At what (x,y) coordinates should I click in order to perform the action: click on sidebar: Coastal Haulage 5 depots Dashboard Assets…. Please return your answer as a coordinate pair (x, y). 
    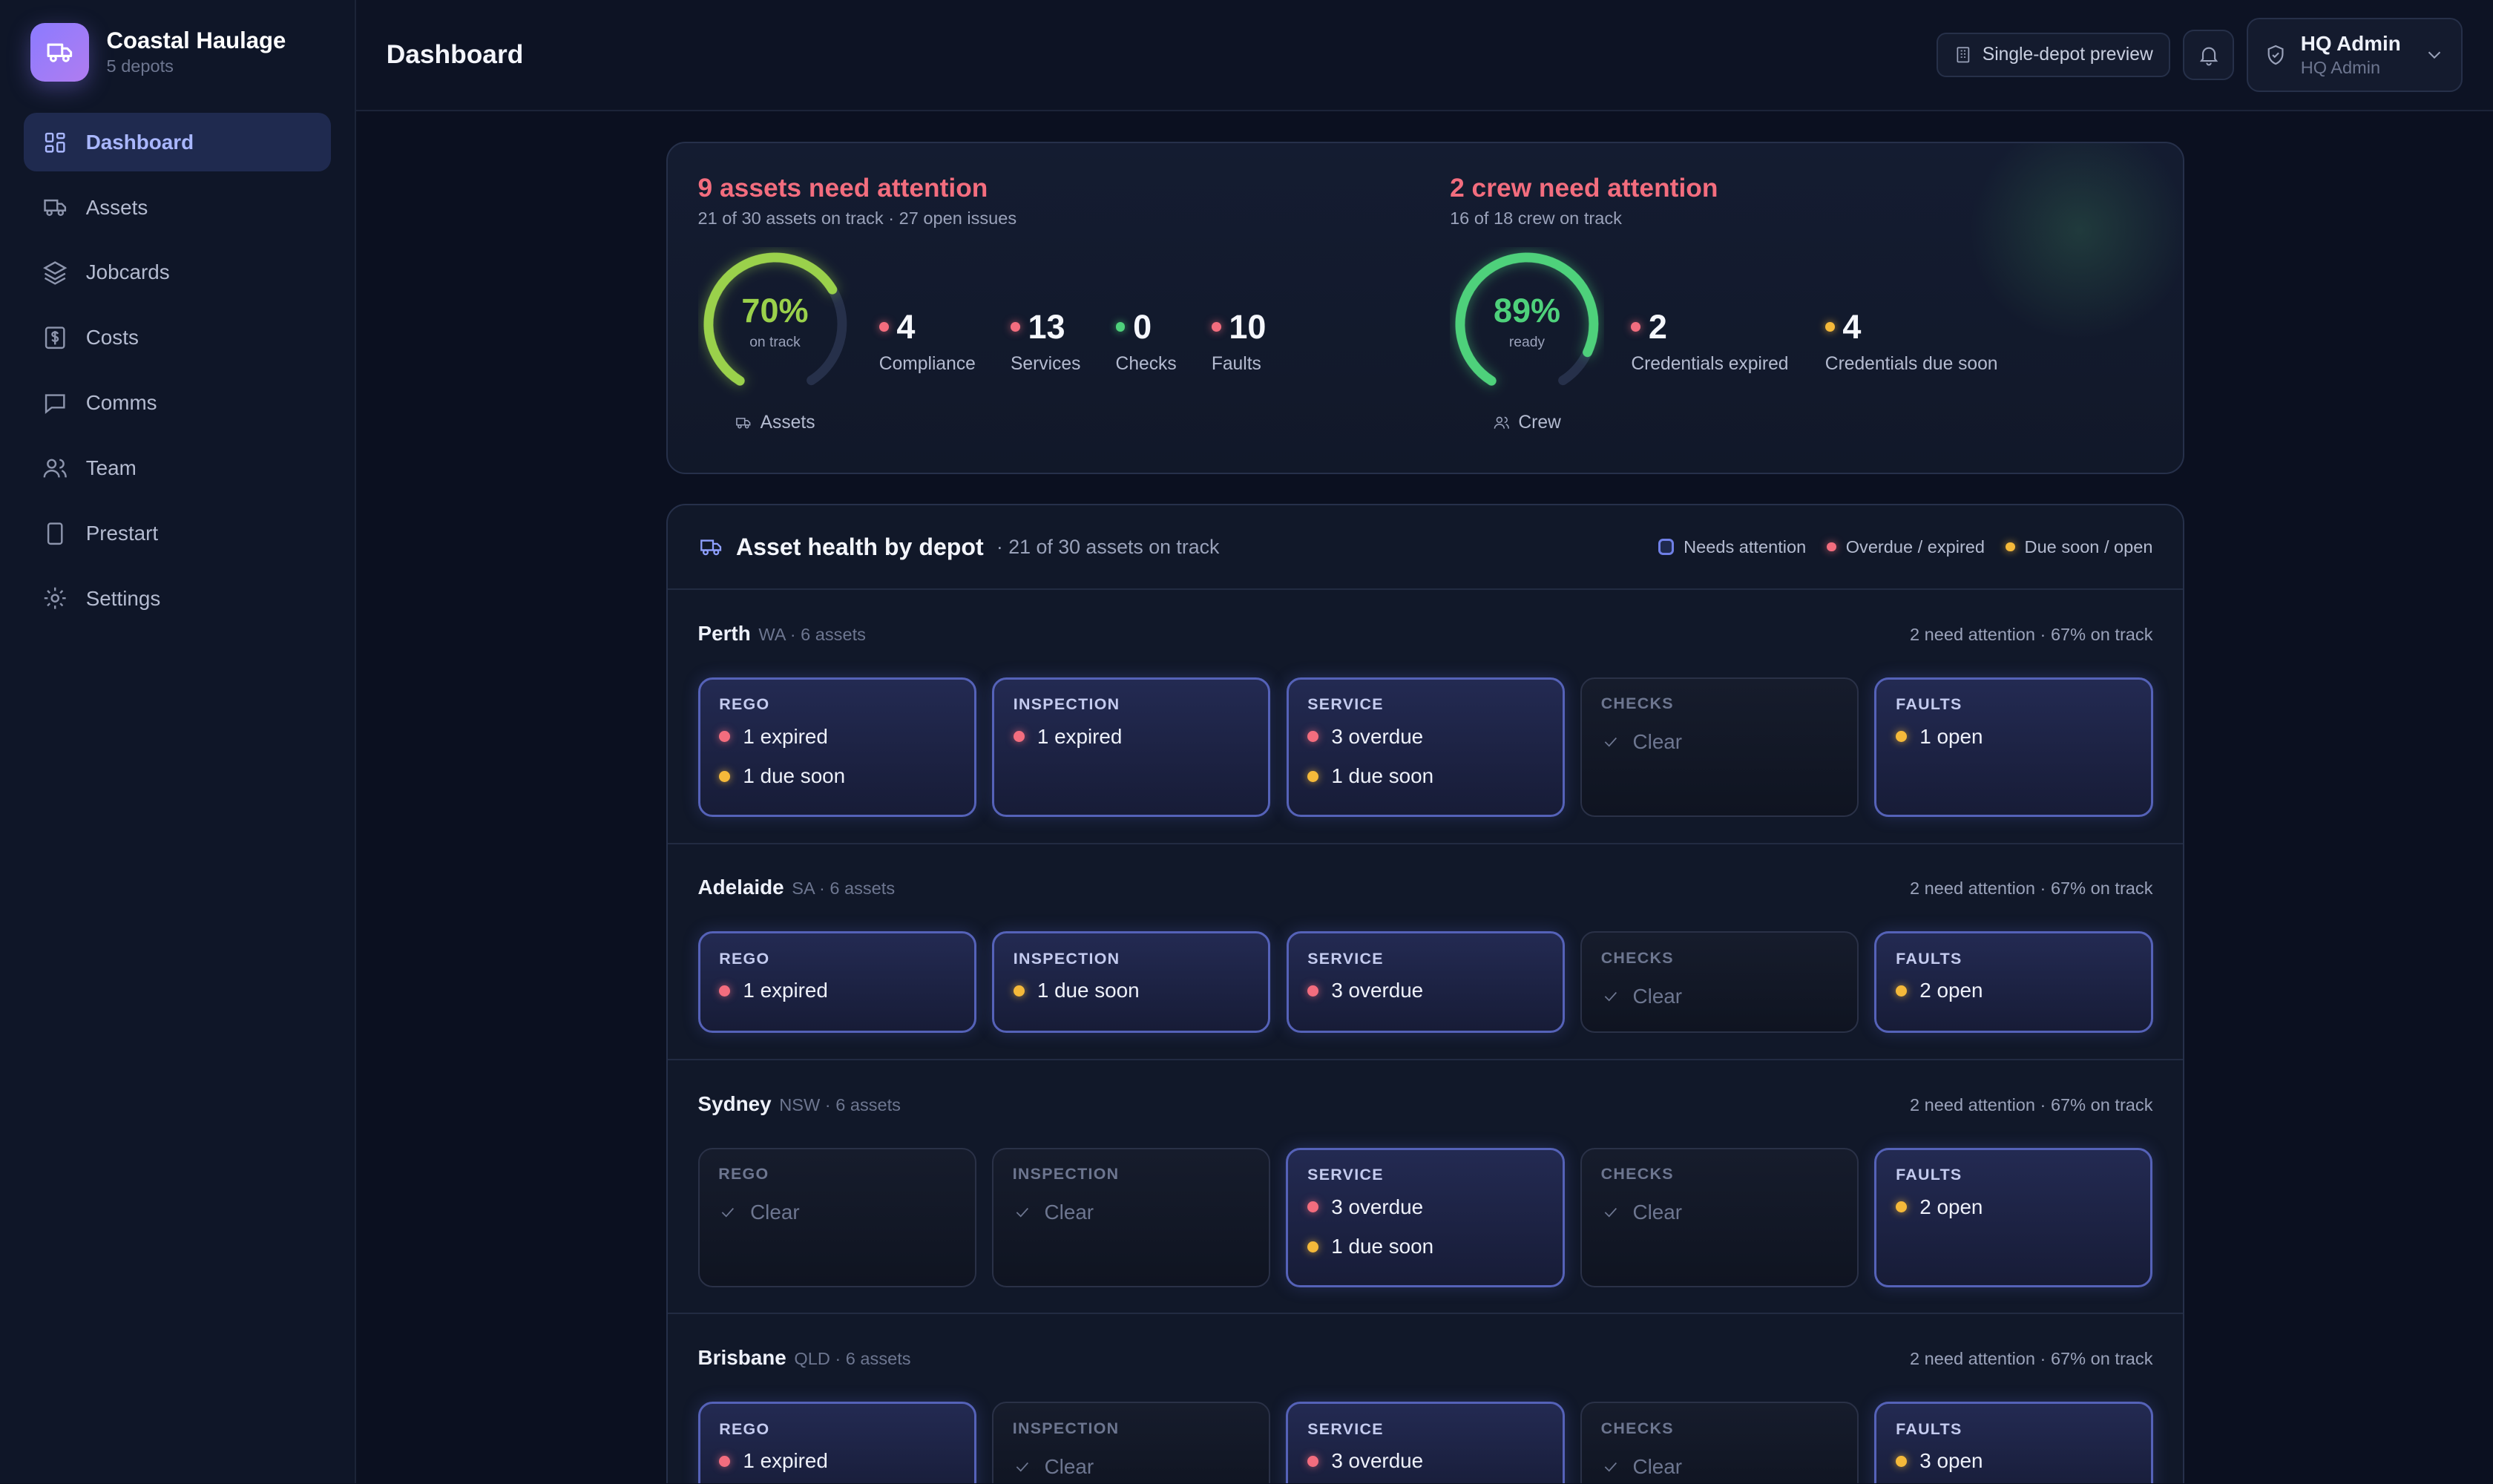
    Looking at the image, I should click on (178, 742).